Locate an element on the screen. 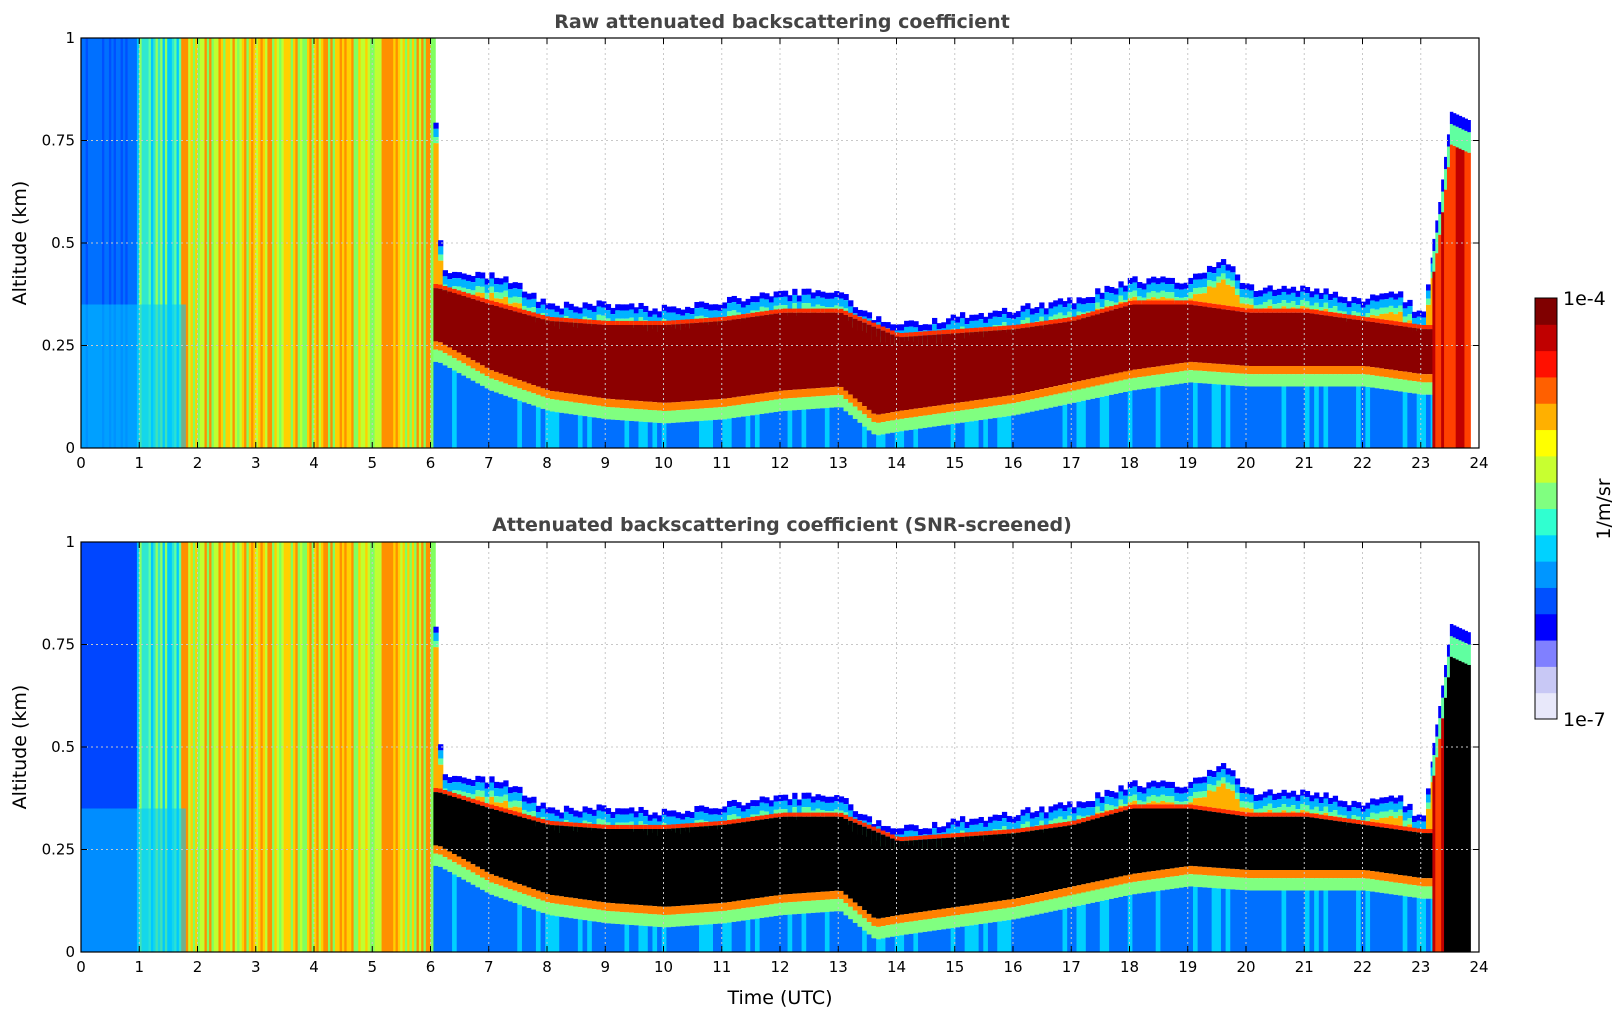  colorbar-unit-label: 1/m/sr is located at coordinates (1604, 508).